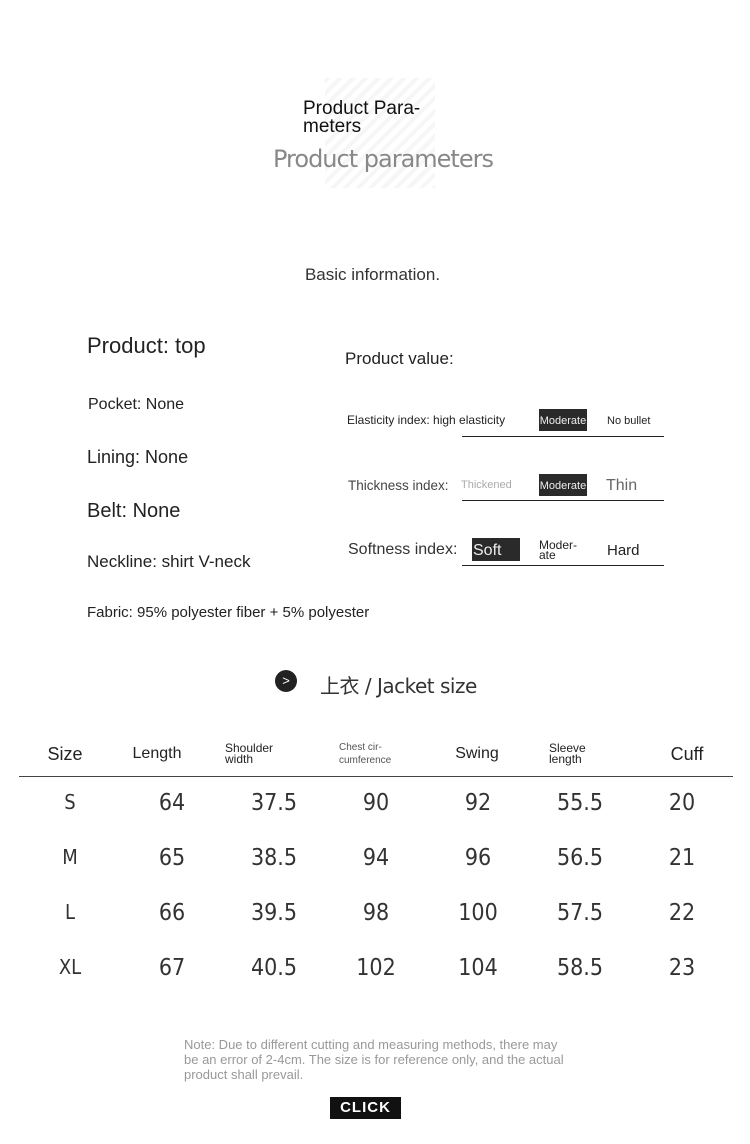 The height and width of the screenshot is (1144, 750). Describe the element at coordinates (398, 686) in the screenshot. I see `size-section-title: 上衣 / Jacket size` at that location.